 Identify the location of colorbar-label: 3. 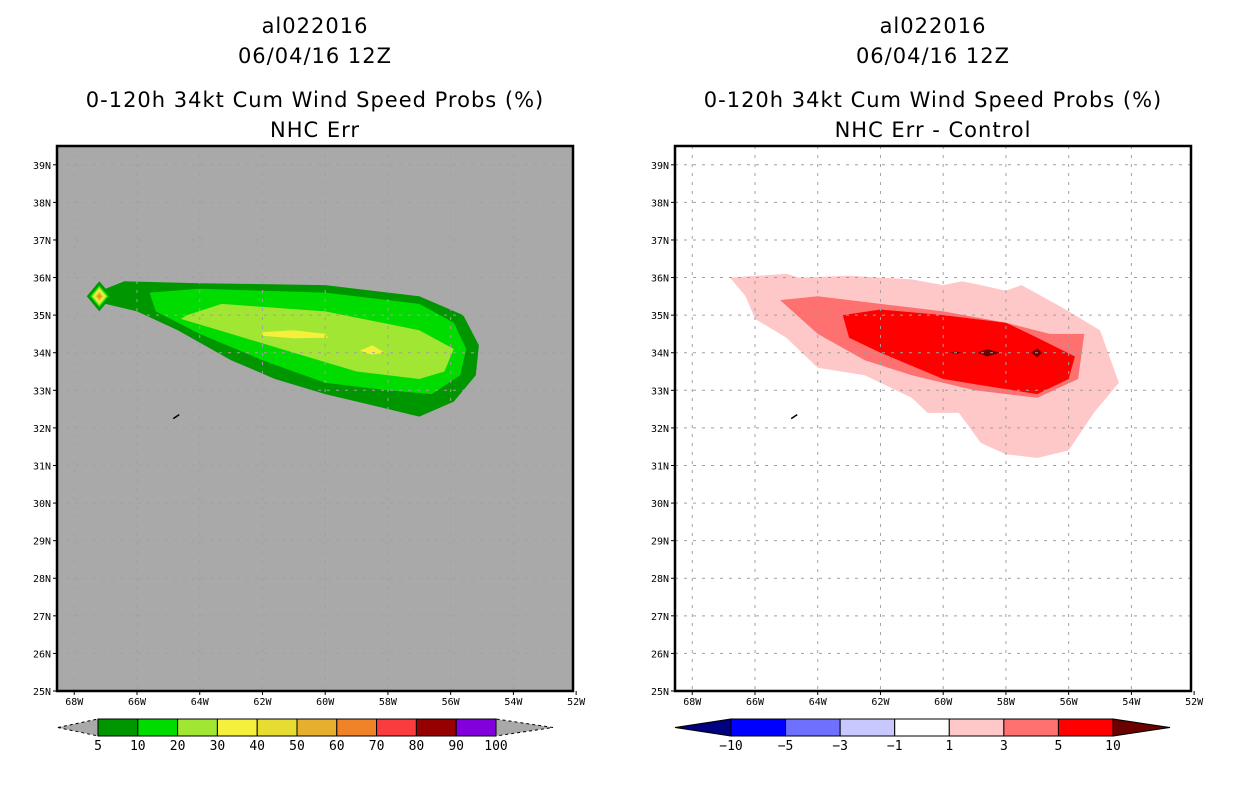
(1004, 746).